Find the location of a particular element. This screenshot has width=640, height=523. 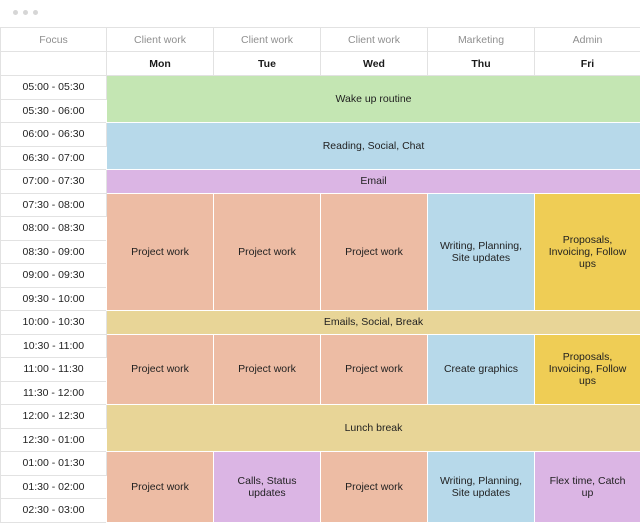

block-project-work-wed-mid: Project work is located at coordinates (374, 369).